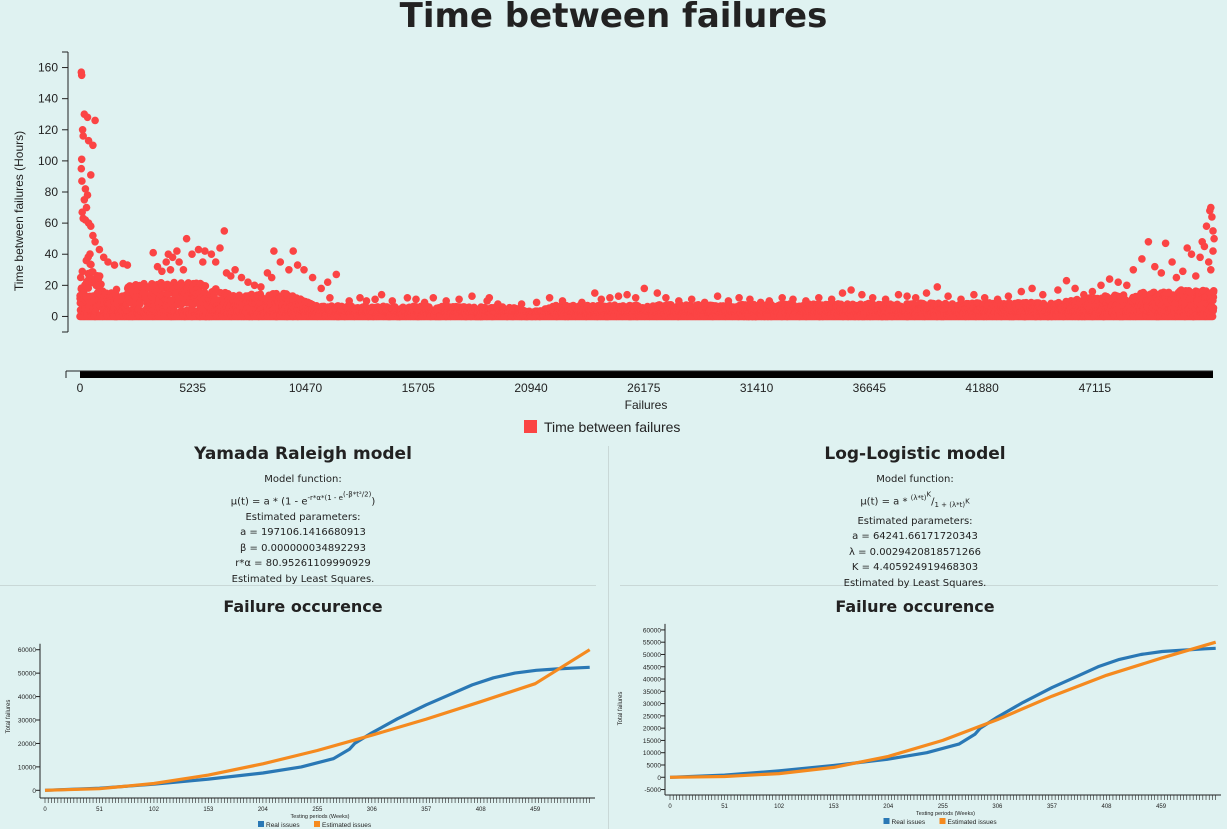 This screenshot has height=829, width=1227. What do you see at coordinates (613, 18) in the screenshot?
I see `main-chart-title: Time between failures` at bounding box center [613, 18].